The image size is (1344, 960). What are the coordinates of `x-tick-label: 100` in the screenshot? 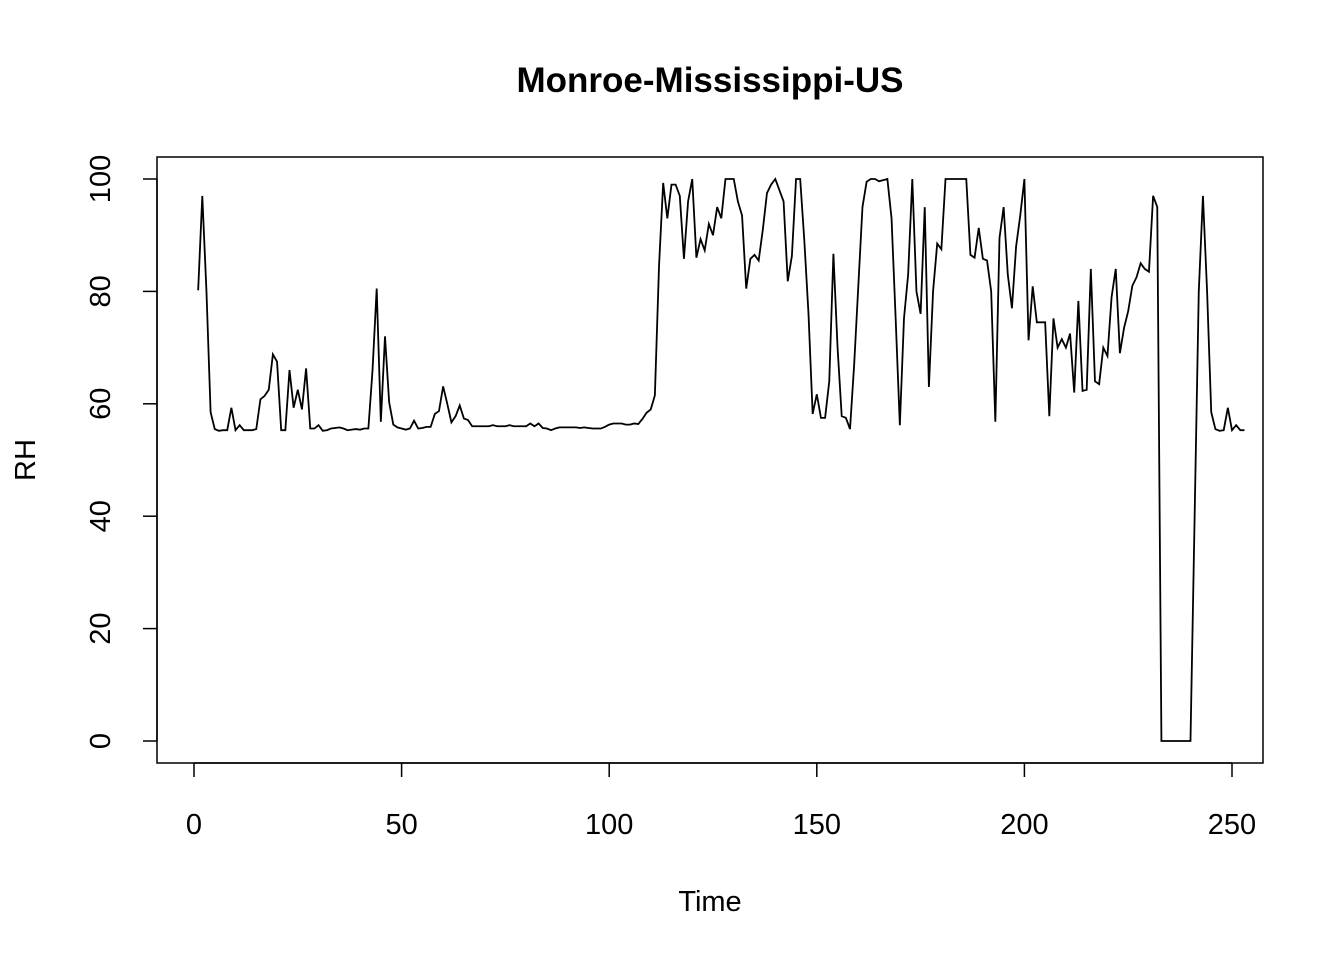 It's located at (609, 825).